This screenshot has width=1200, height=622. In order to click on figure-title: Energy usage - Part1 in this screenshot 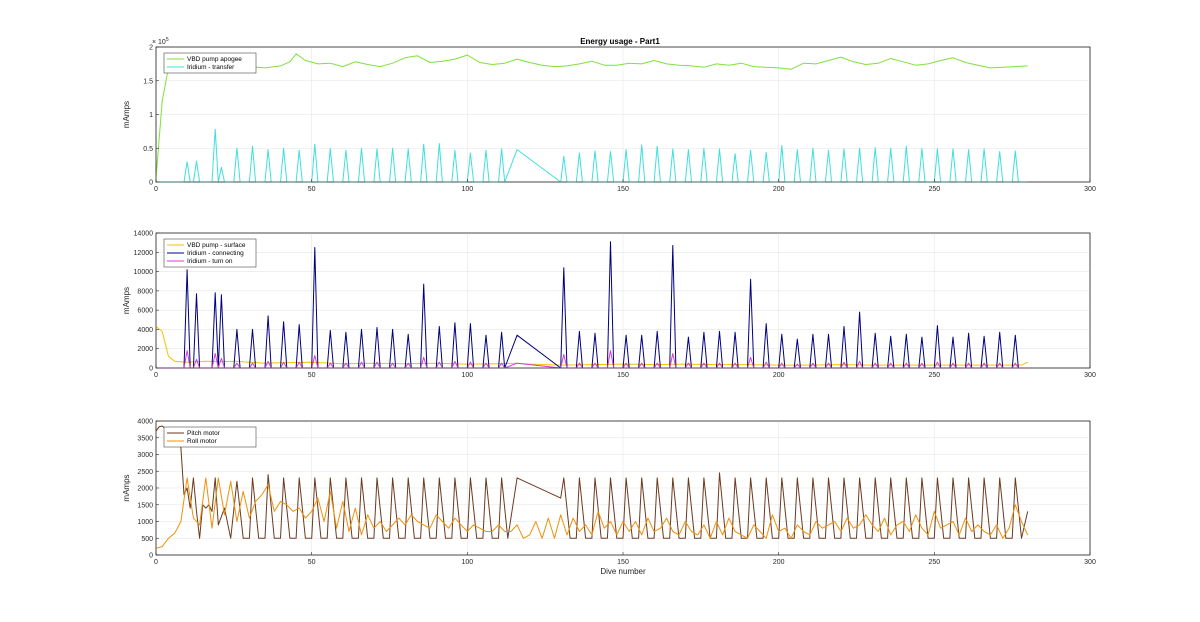, I will do `click(620, 41)`.